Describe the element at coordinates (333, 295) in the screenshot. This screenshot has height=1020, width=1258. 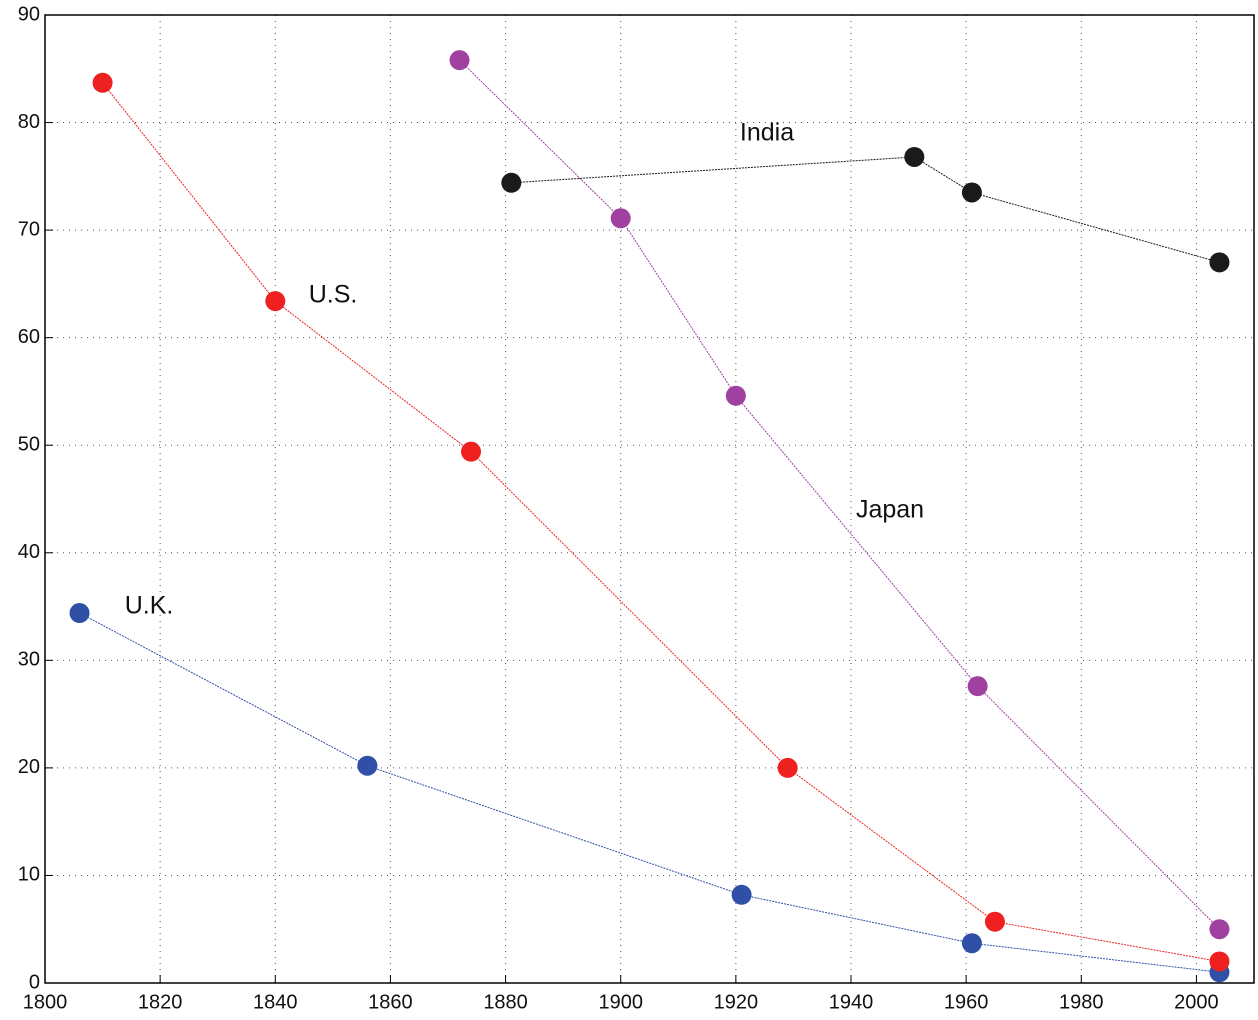
I see `series-label: U.S.` at that location.